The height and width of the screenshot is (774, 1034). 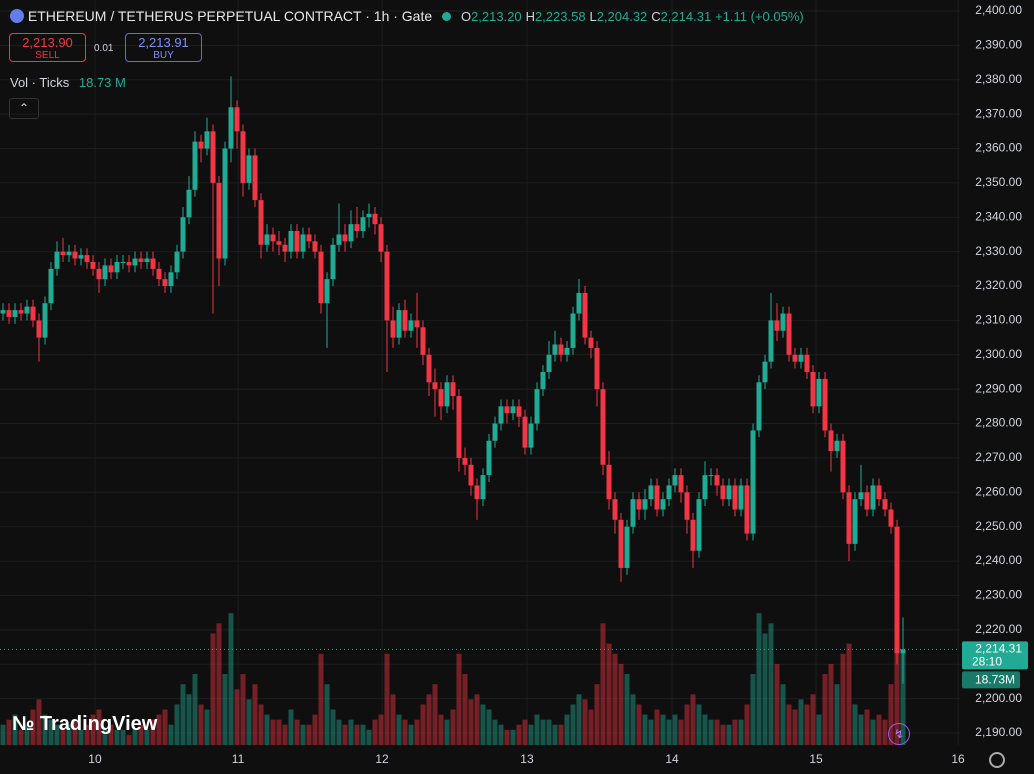 I want to click on buy-label: BUY, so click(x=163, y=55).